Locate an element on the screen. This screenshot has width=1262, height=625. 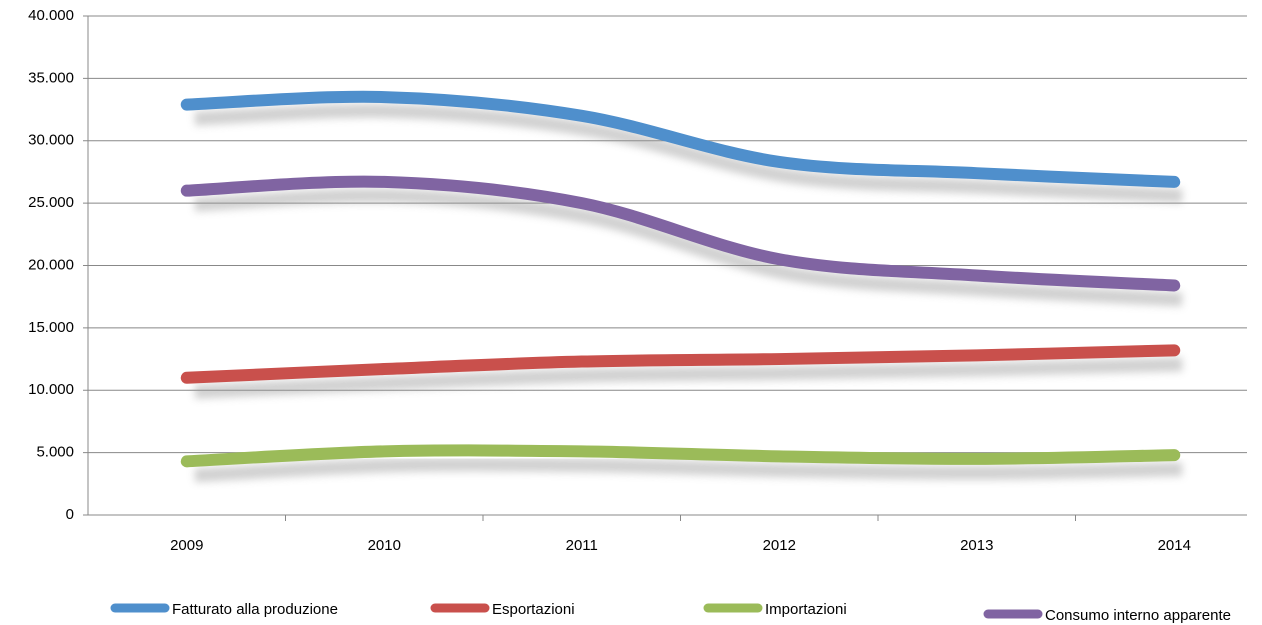
y-tick-label: 0 is located at coordinates (70, 514).